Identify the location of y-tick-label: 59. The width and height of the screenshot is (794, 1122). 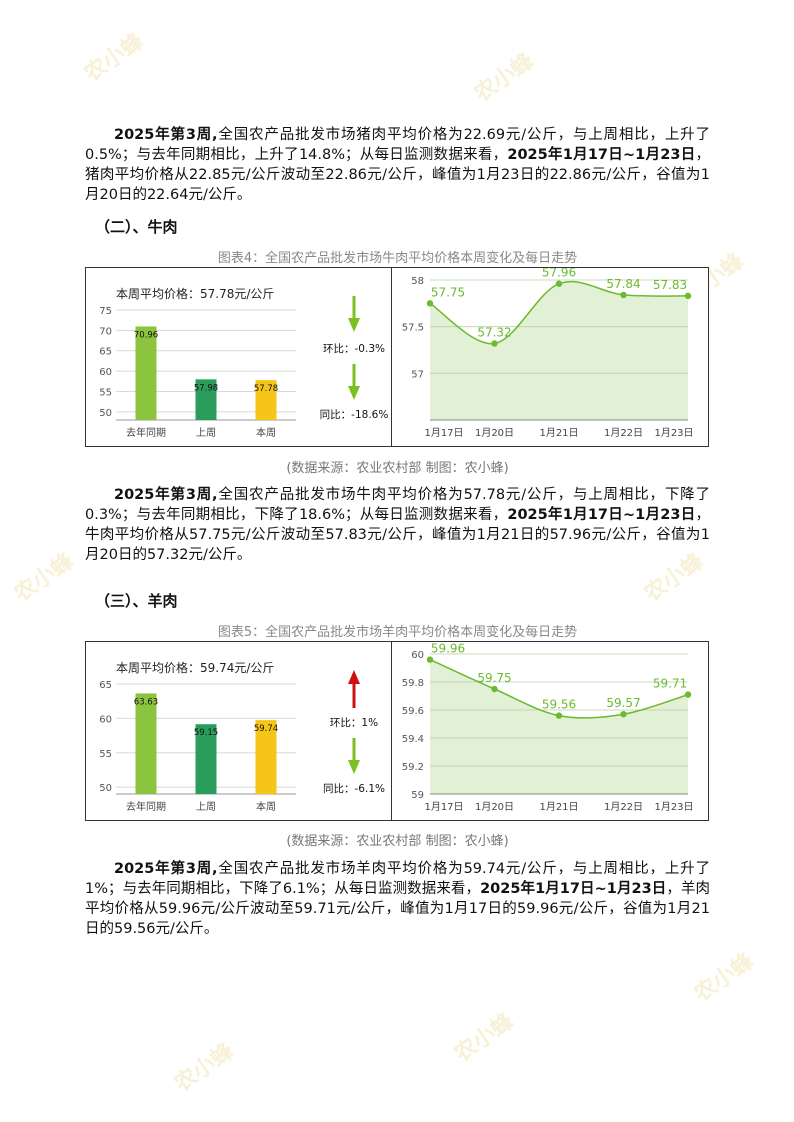
(417, 795).